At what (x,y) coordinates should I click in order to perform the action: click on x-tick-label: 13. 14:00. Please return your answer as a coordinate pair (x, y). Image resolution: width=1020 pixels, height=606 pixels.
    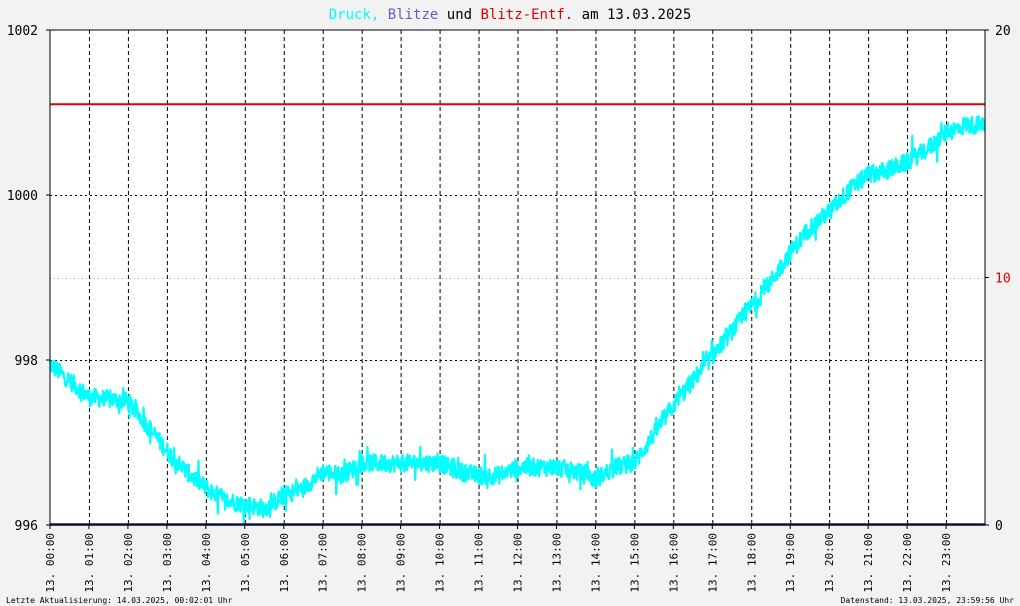
    Looking at the image, I should click on (595, 563).